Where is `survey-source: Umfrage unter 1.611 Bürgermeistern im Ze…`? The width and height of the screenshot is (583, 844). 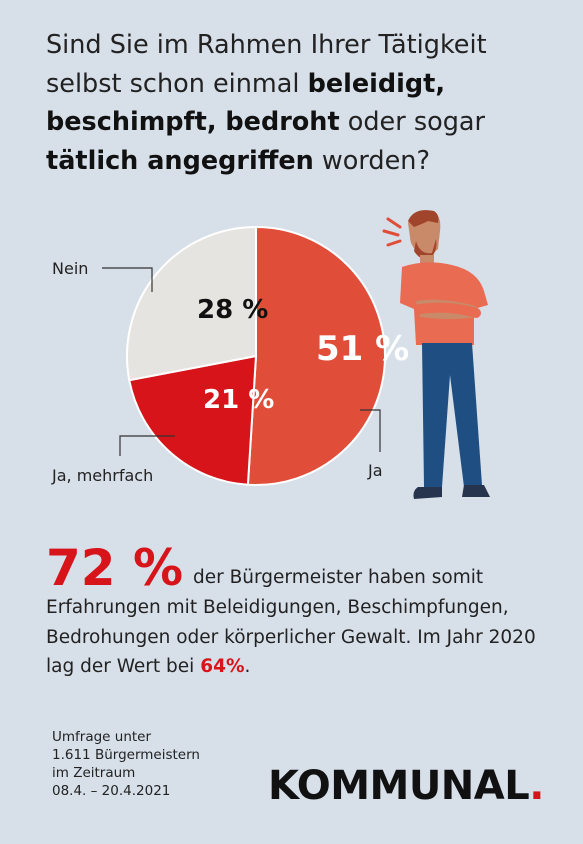 survey-source: Umfrage unter 1.611 Bürgermeistern im Ze… is located at coordinates (126, 764).